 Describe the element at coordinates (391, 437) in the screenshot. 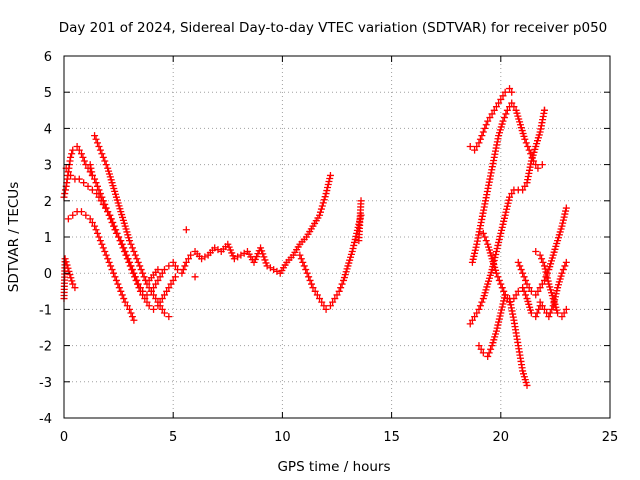

I see `x-tick-label: 15` at that location.